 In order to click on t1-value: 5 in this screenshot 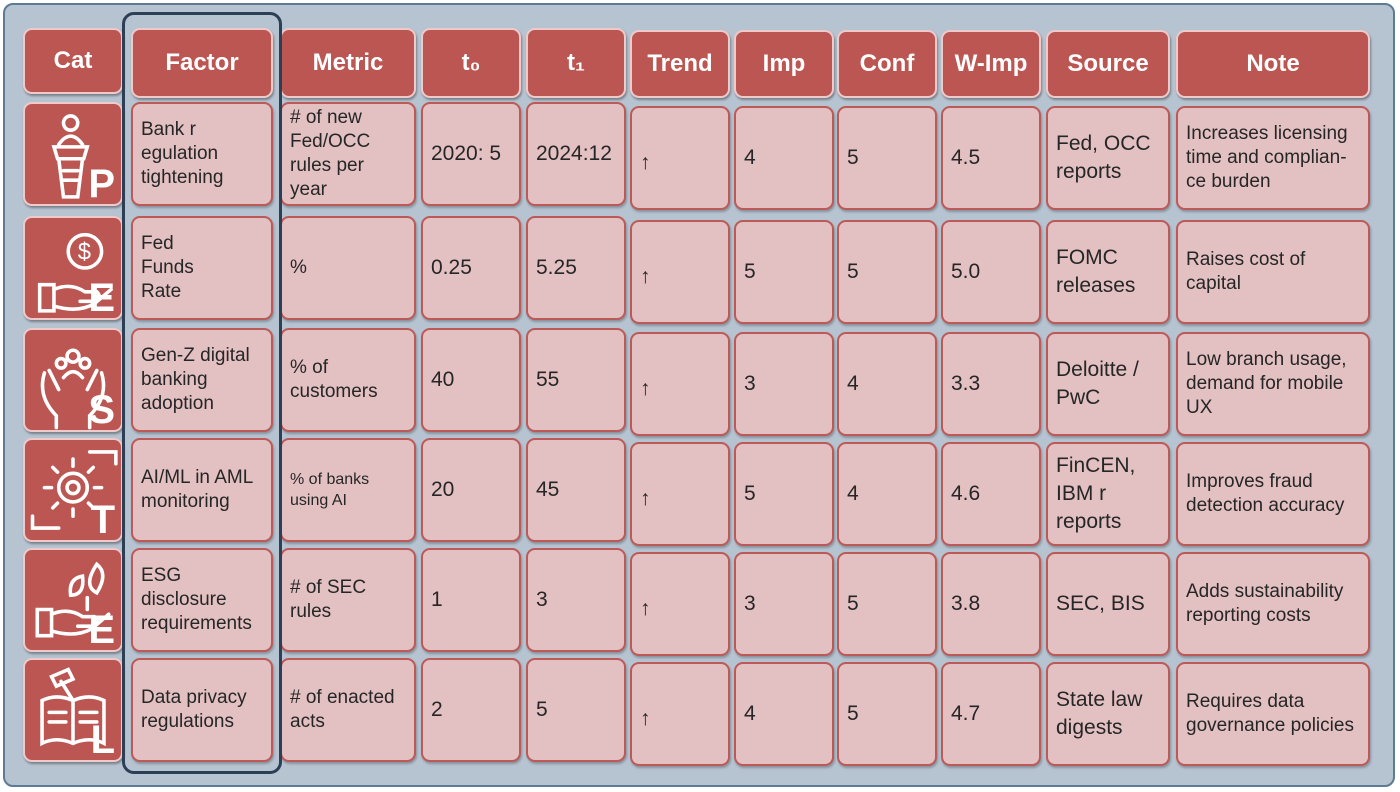, I will do `click(542, 709)`.